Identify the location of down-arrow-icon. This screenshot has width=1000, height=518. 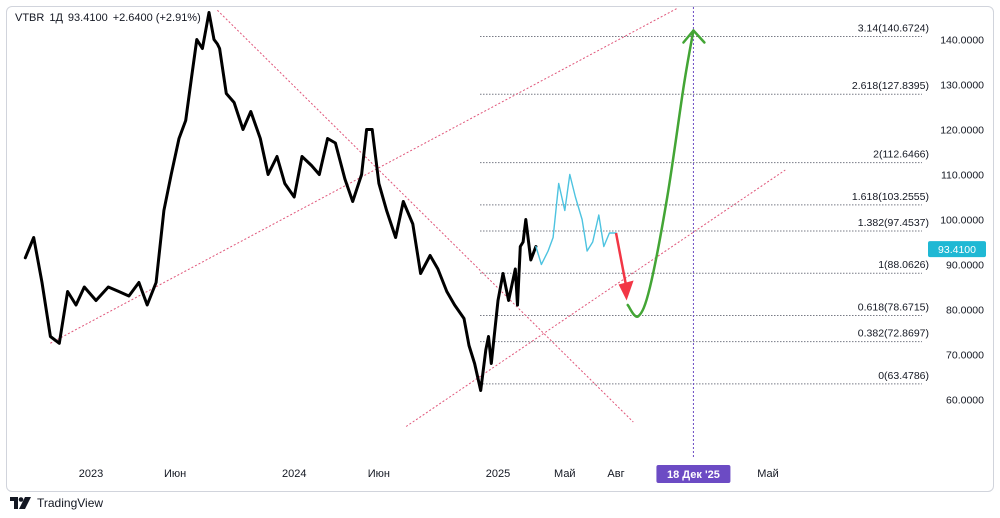
(626, 290).